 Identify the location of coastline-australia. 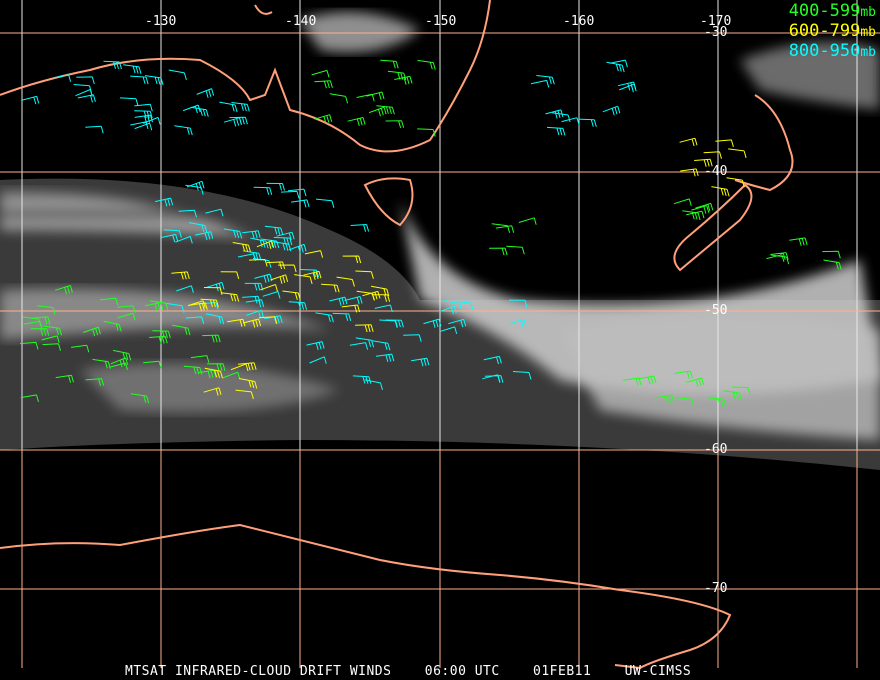
(245, 76).